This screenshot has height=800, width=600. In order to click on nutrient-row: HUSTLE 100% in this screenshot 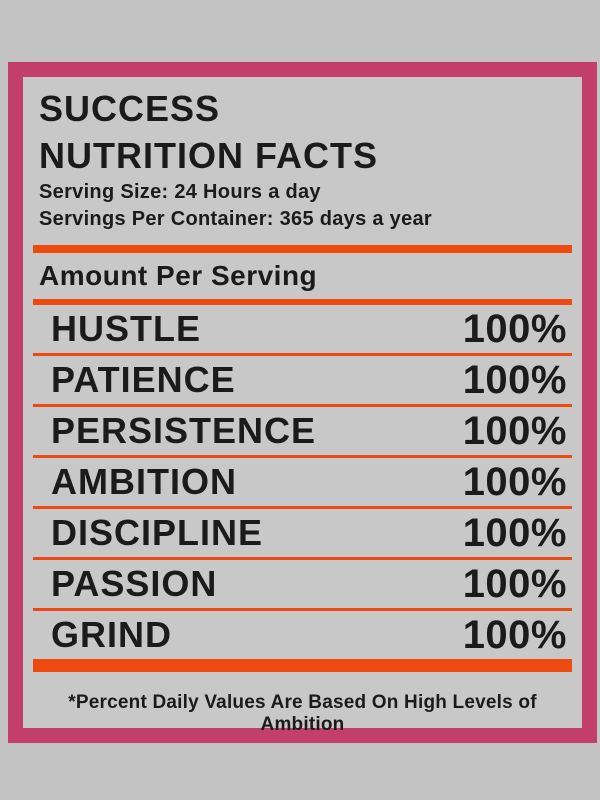, I will do `click(302, 329)`.